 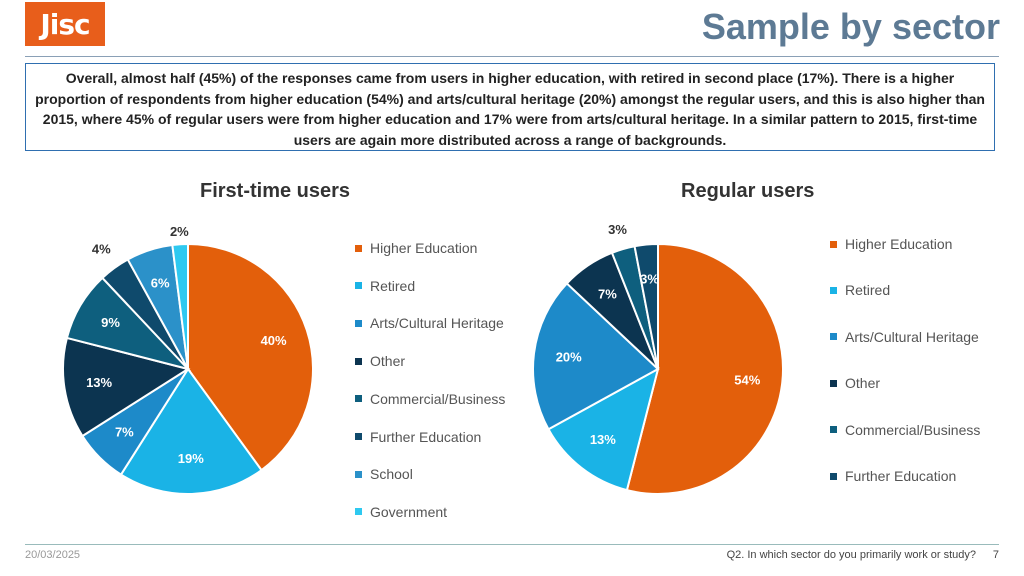 What do you see at coordinates (704, 368) in the screenshot?
I see `slice-1-higher-education` at bounding box center [704, 368].